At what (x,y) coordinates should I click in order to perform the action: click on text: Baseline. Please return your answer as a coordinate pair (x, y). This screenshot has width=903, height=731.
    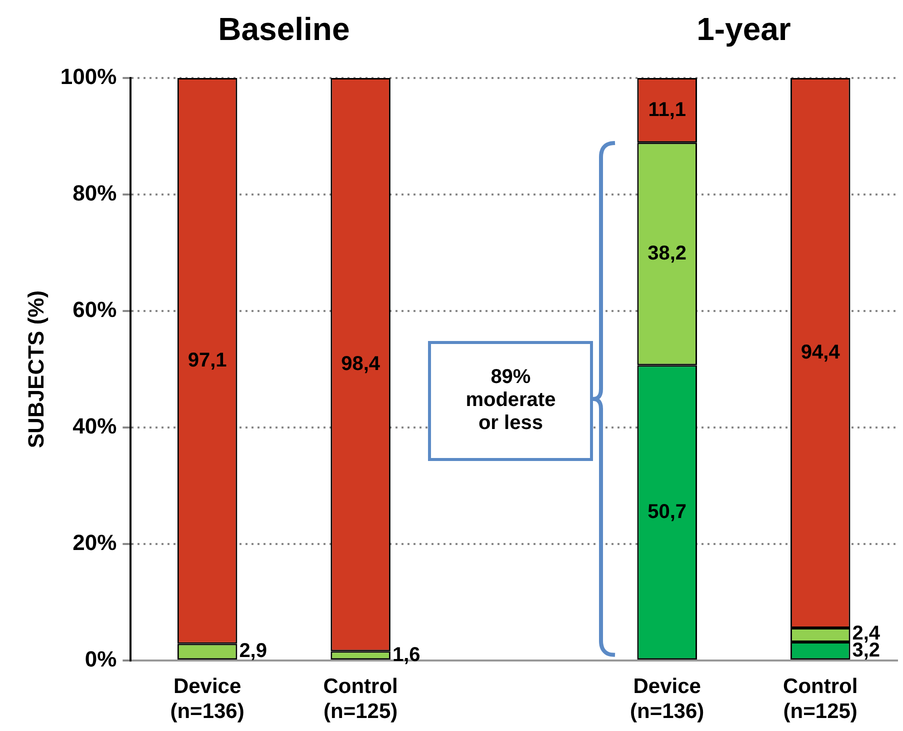
    Looking at the image, I should click on (284, 29).